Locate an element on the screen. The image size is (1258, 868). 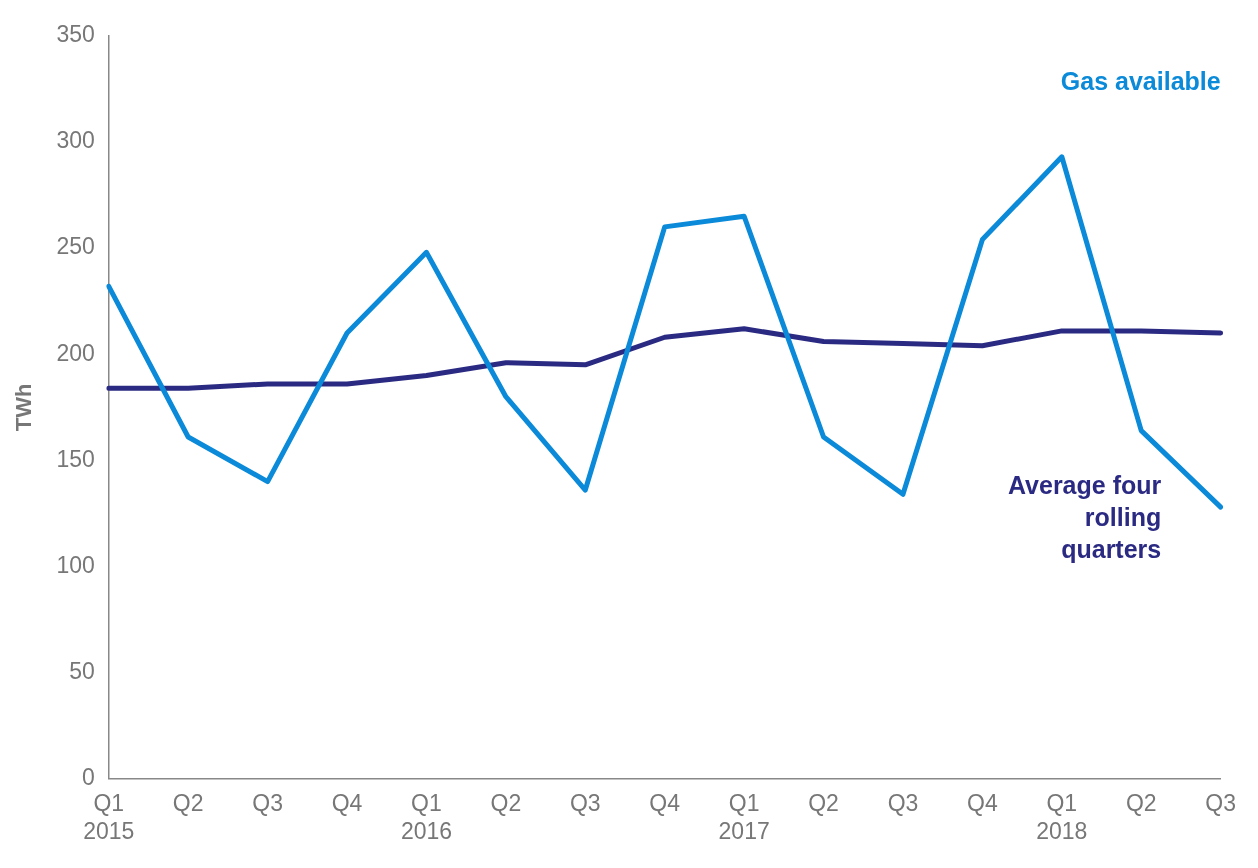
x-tick-label: Q1 2016 is located at coordinates (426, 816).